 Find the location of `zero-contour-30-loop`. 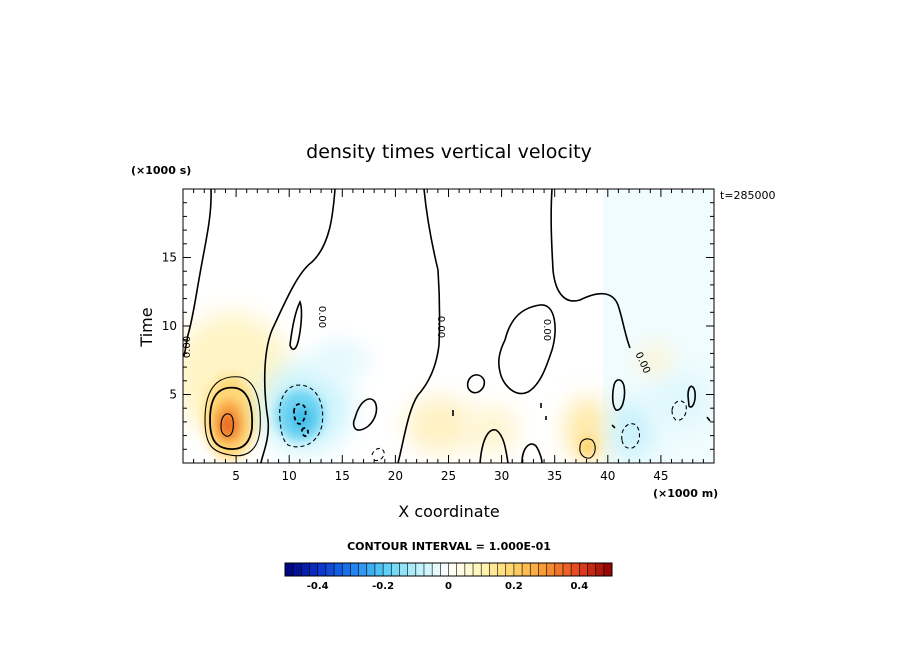

zero-contour-30-loop is located at coordinates (527, 349).